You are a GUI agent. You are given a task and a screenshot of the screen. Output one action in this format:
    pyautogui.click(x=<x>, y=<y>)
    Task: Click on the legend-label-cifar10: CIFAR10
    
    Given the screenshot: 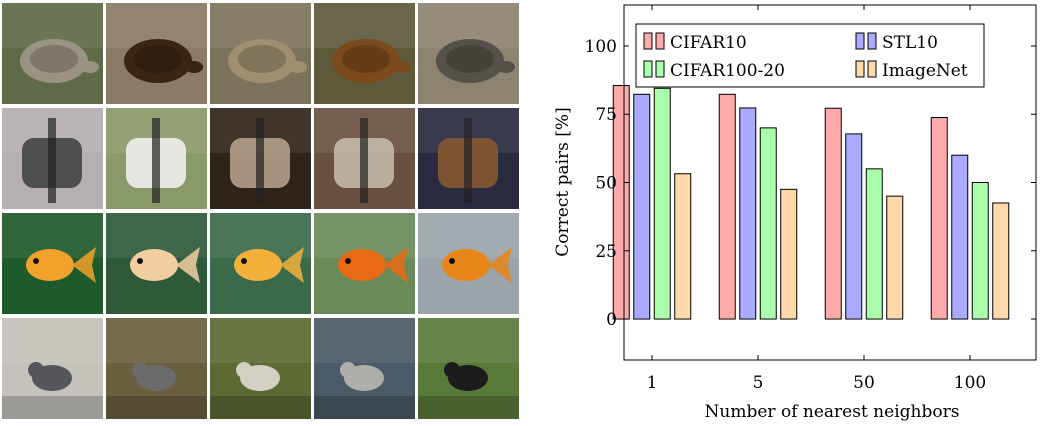 What is the action you would take?
    pyautogui.click(x=708, y=43)
    